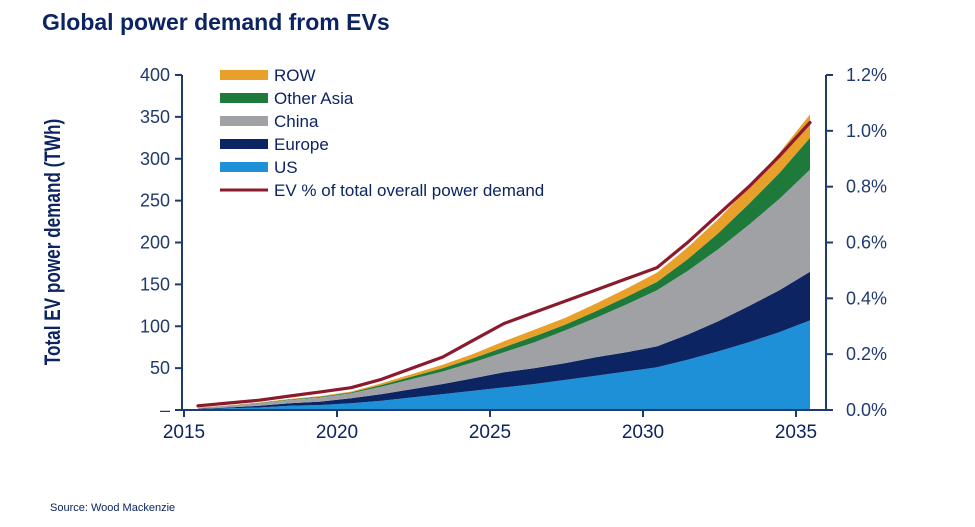 The image size is (975, 527). Describe the element at coordinates (866, 187) in the screenshot. I see `y2-tick-label: 0.8%` at that location.